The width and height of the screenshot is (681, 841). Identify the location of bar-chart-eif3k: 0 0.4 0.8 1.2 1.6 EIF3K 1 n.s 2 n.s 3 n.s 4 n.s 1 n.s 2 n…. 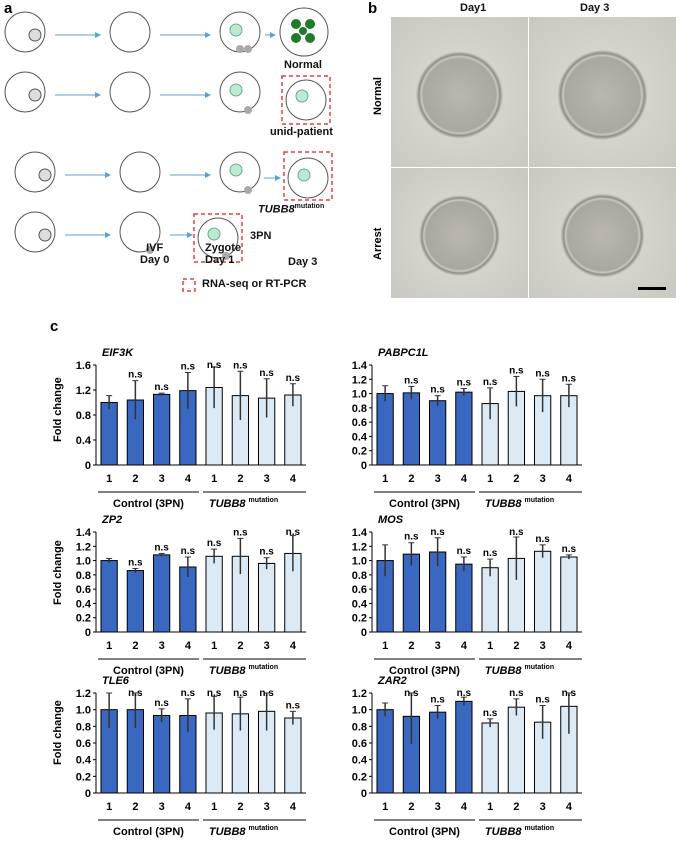
(191, 428).